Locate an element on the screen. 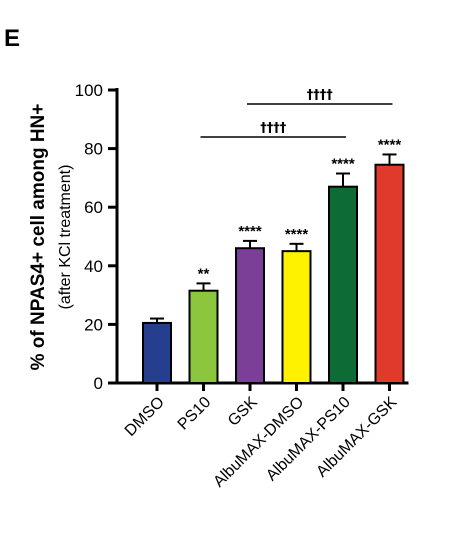 Image resolution: width=462 pixels, height=534 pixels. significance-label: ** is located at coordinates (204, 273).